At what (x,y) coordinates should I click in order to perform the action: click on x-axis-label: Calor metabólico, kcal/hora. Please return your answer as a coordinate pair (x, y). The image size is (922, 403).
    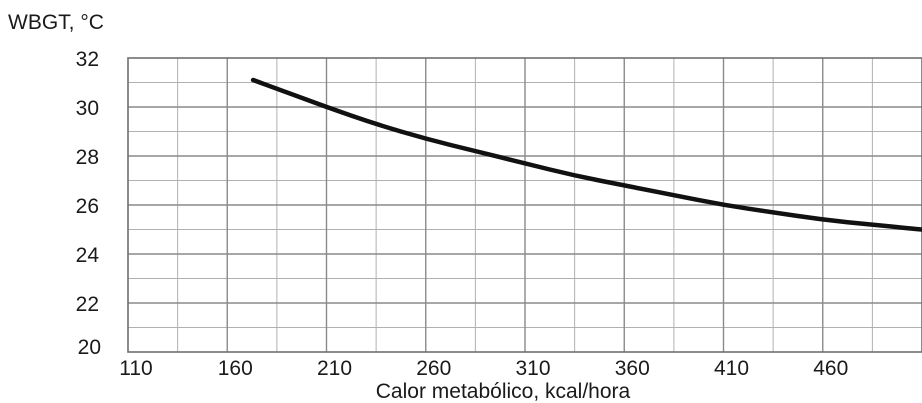
    Looking at the image, I should click on (503, 391).